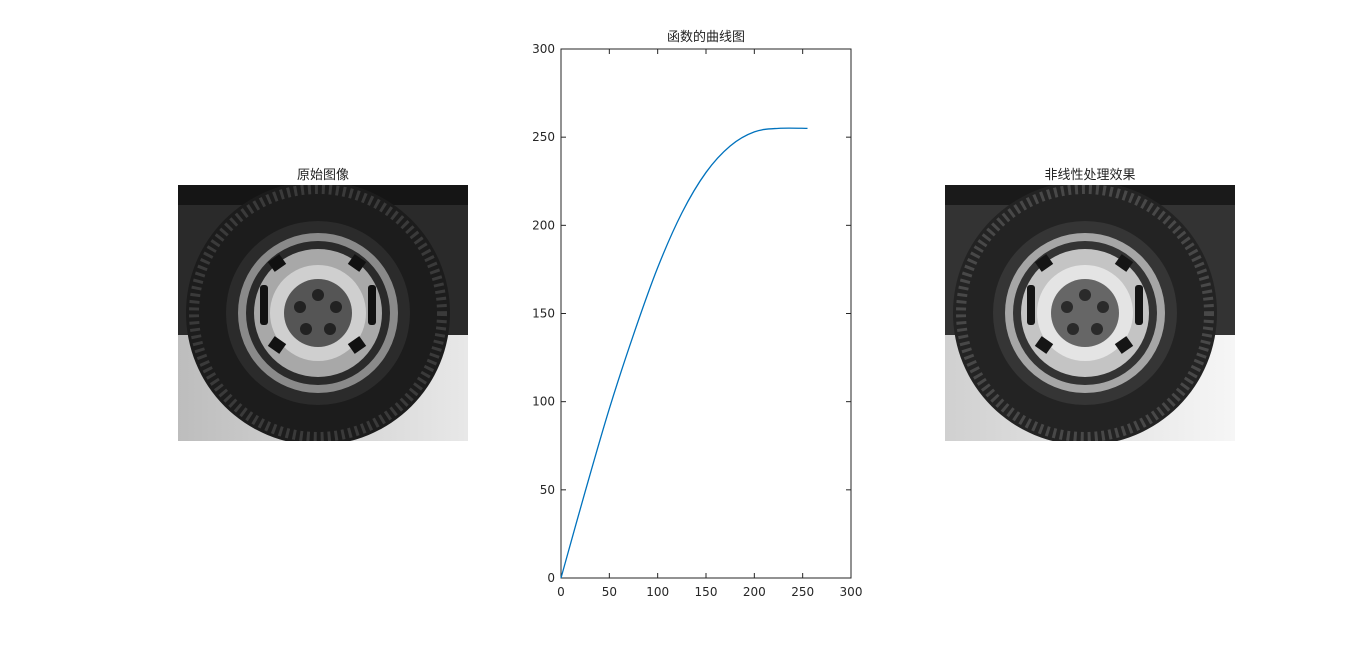  Describe the element at coordinates (543, 137) in the screenshot. I see `y-tick-label: 250` at that location.